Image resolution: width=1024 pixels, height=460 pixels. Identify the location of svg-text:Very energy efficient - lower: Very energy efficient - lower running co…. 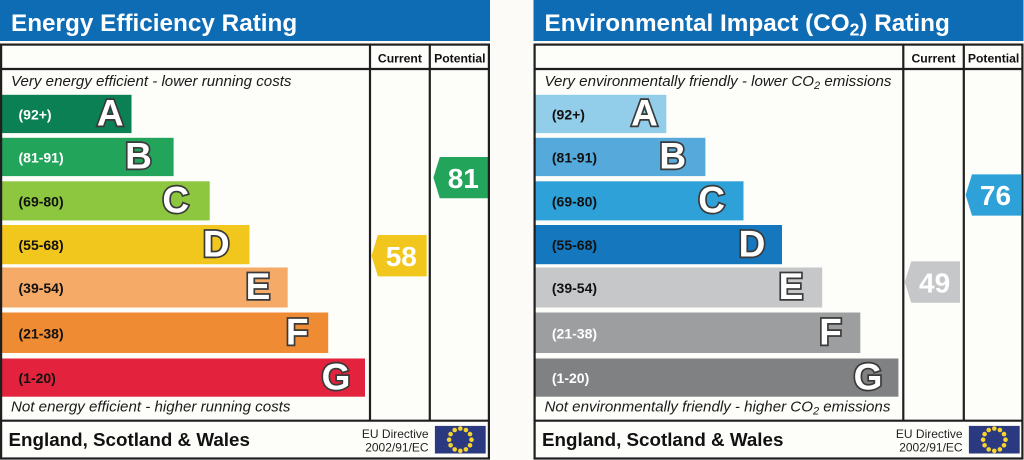
(151, 81).